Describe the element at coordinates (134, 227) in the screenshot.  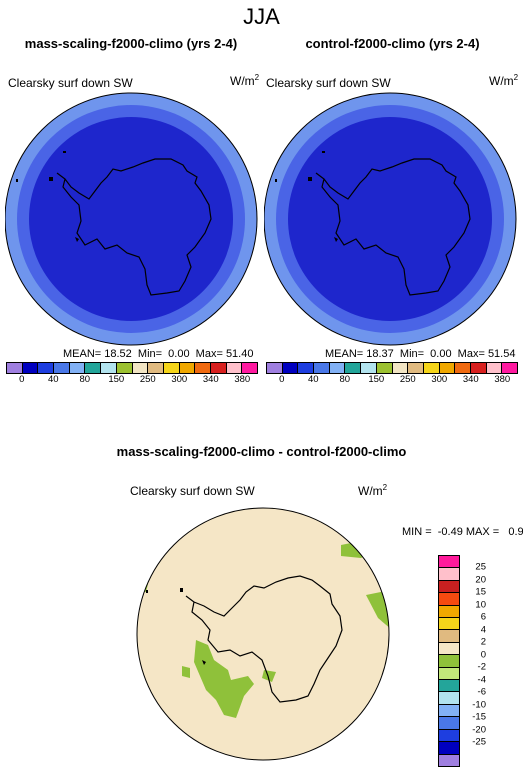
I see `left-antarctica-coastline` at that location.